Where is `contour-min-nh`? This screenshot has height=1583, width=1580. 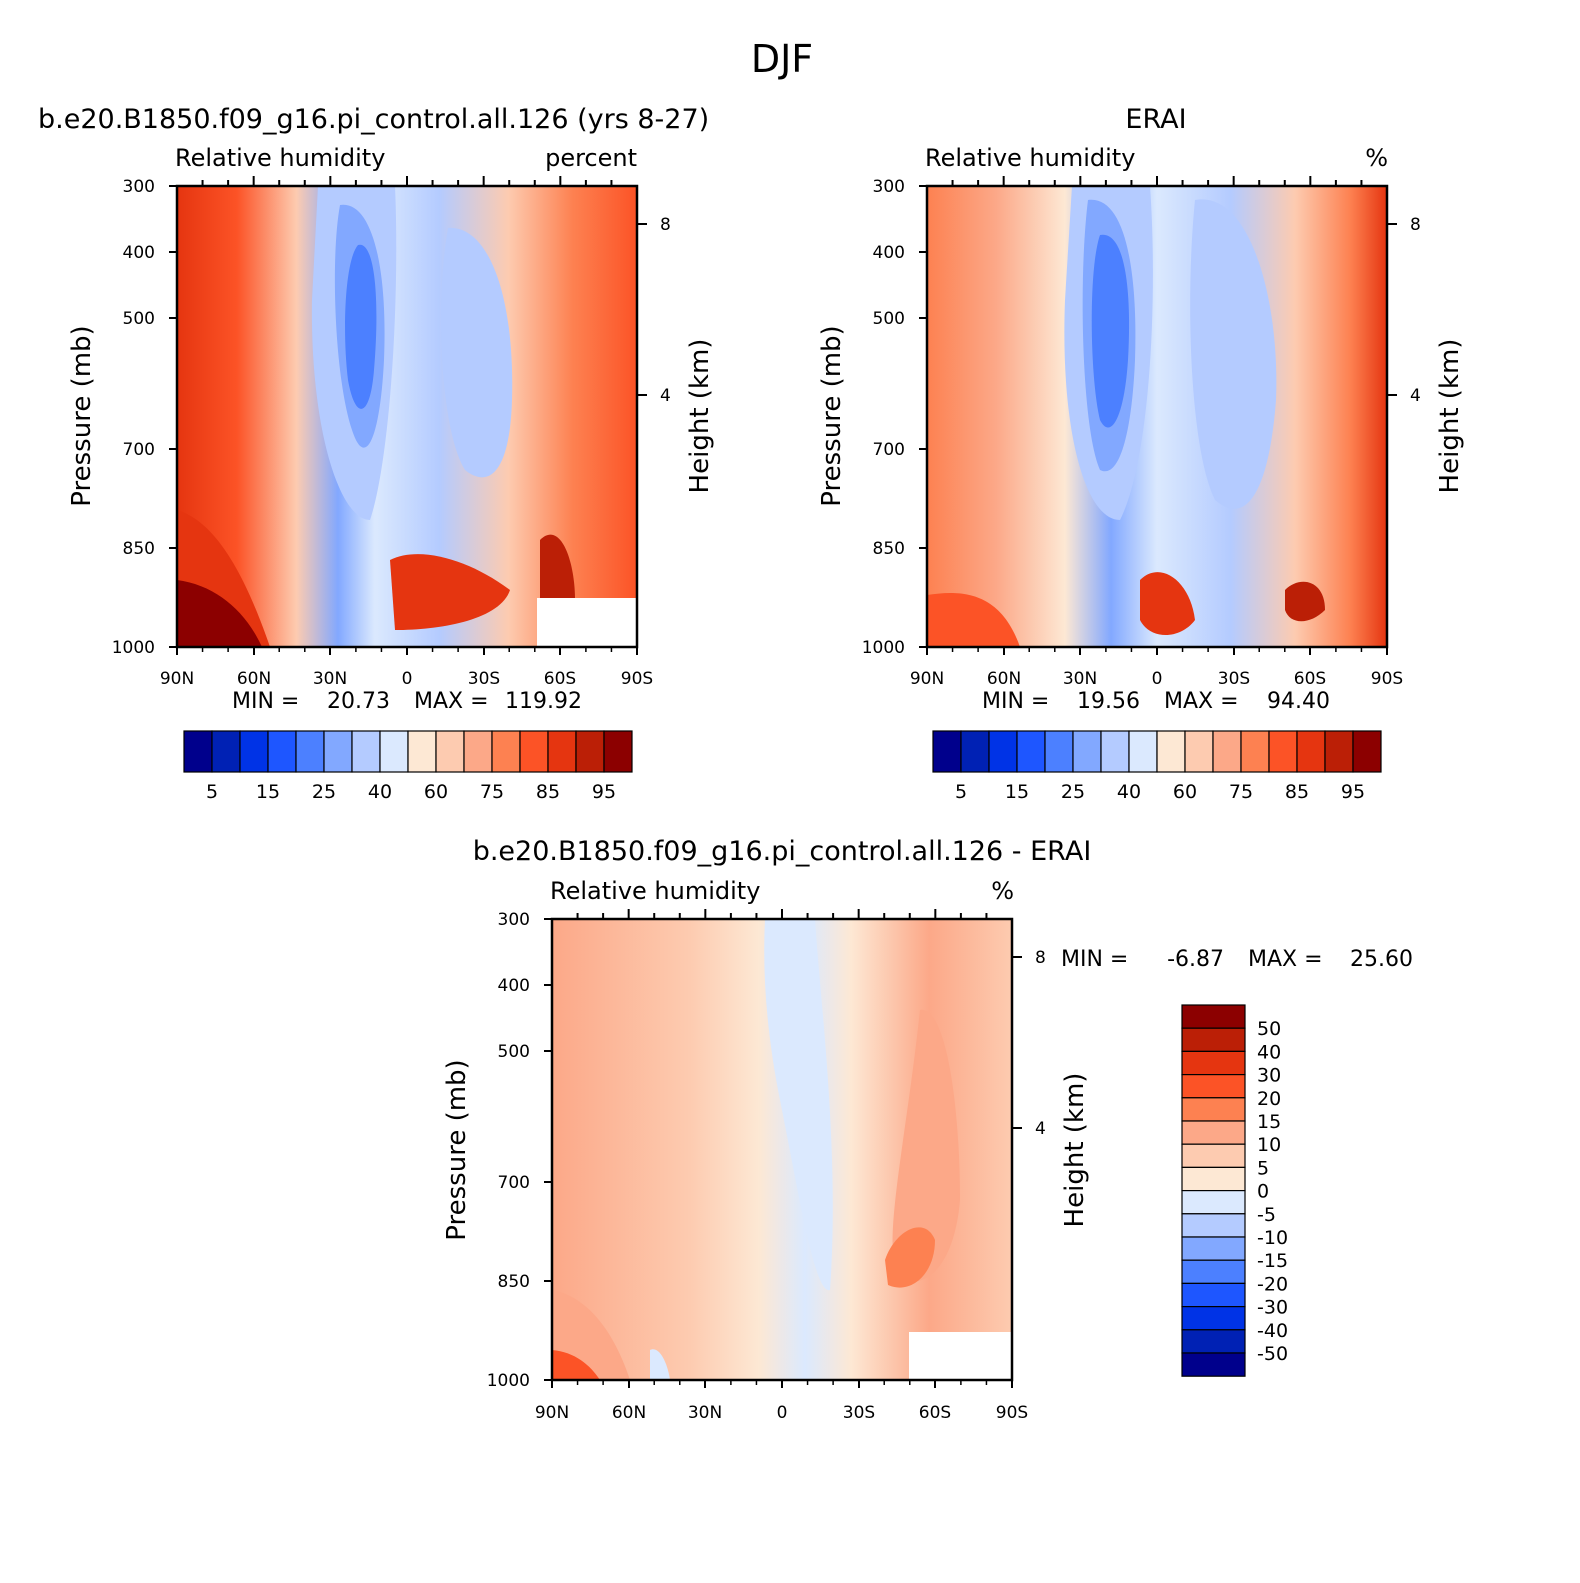 contour-min-nh is located at coordinates (361, 326).